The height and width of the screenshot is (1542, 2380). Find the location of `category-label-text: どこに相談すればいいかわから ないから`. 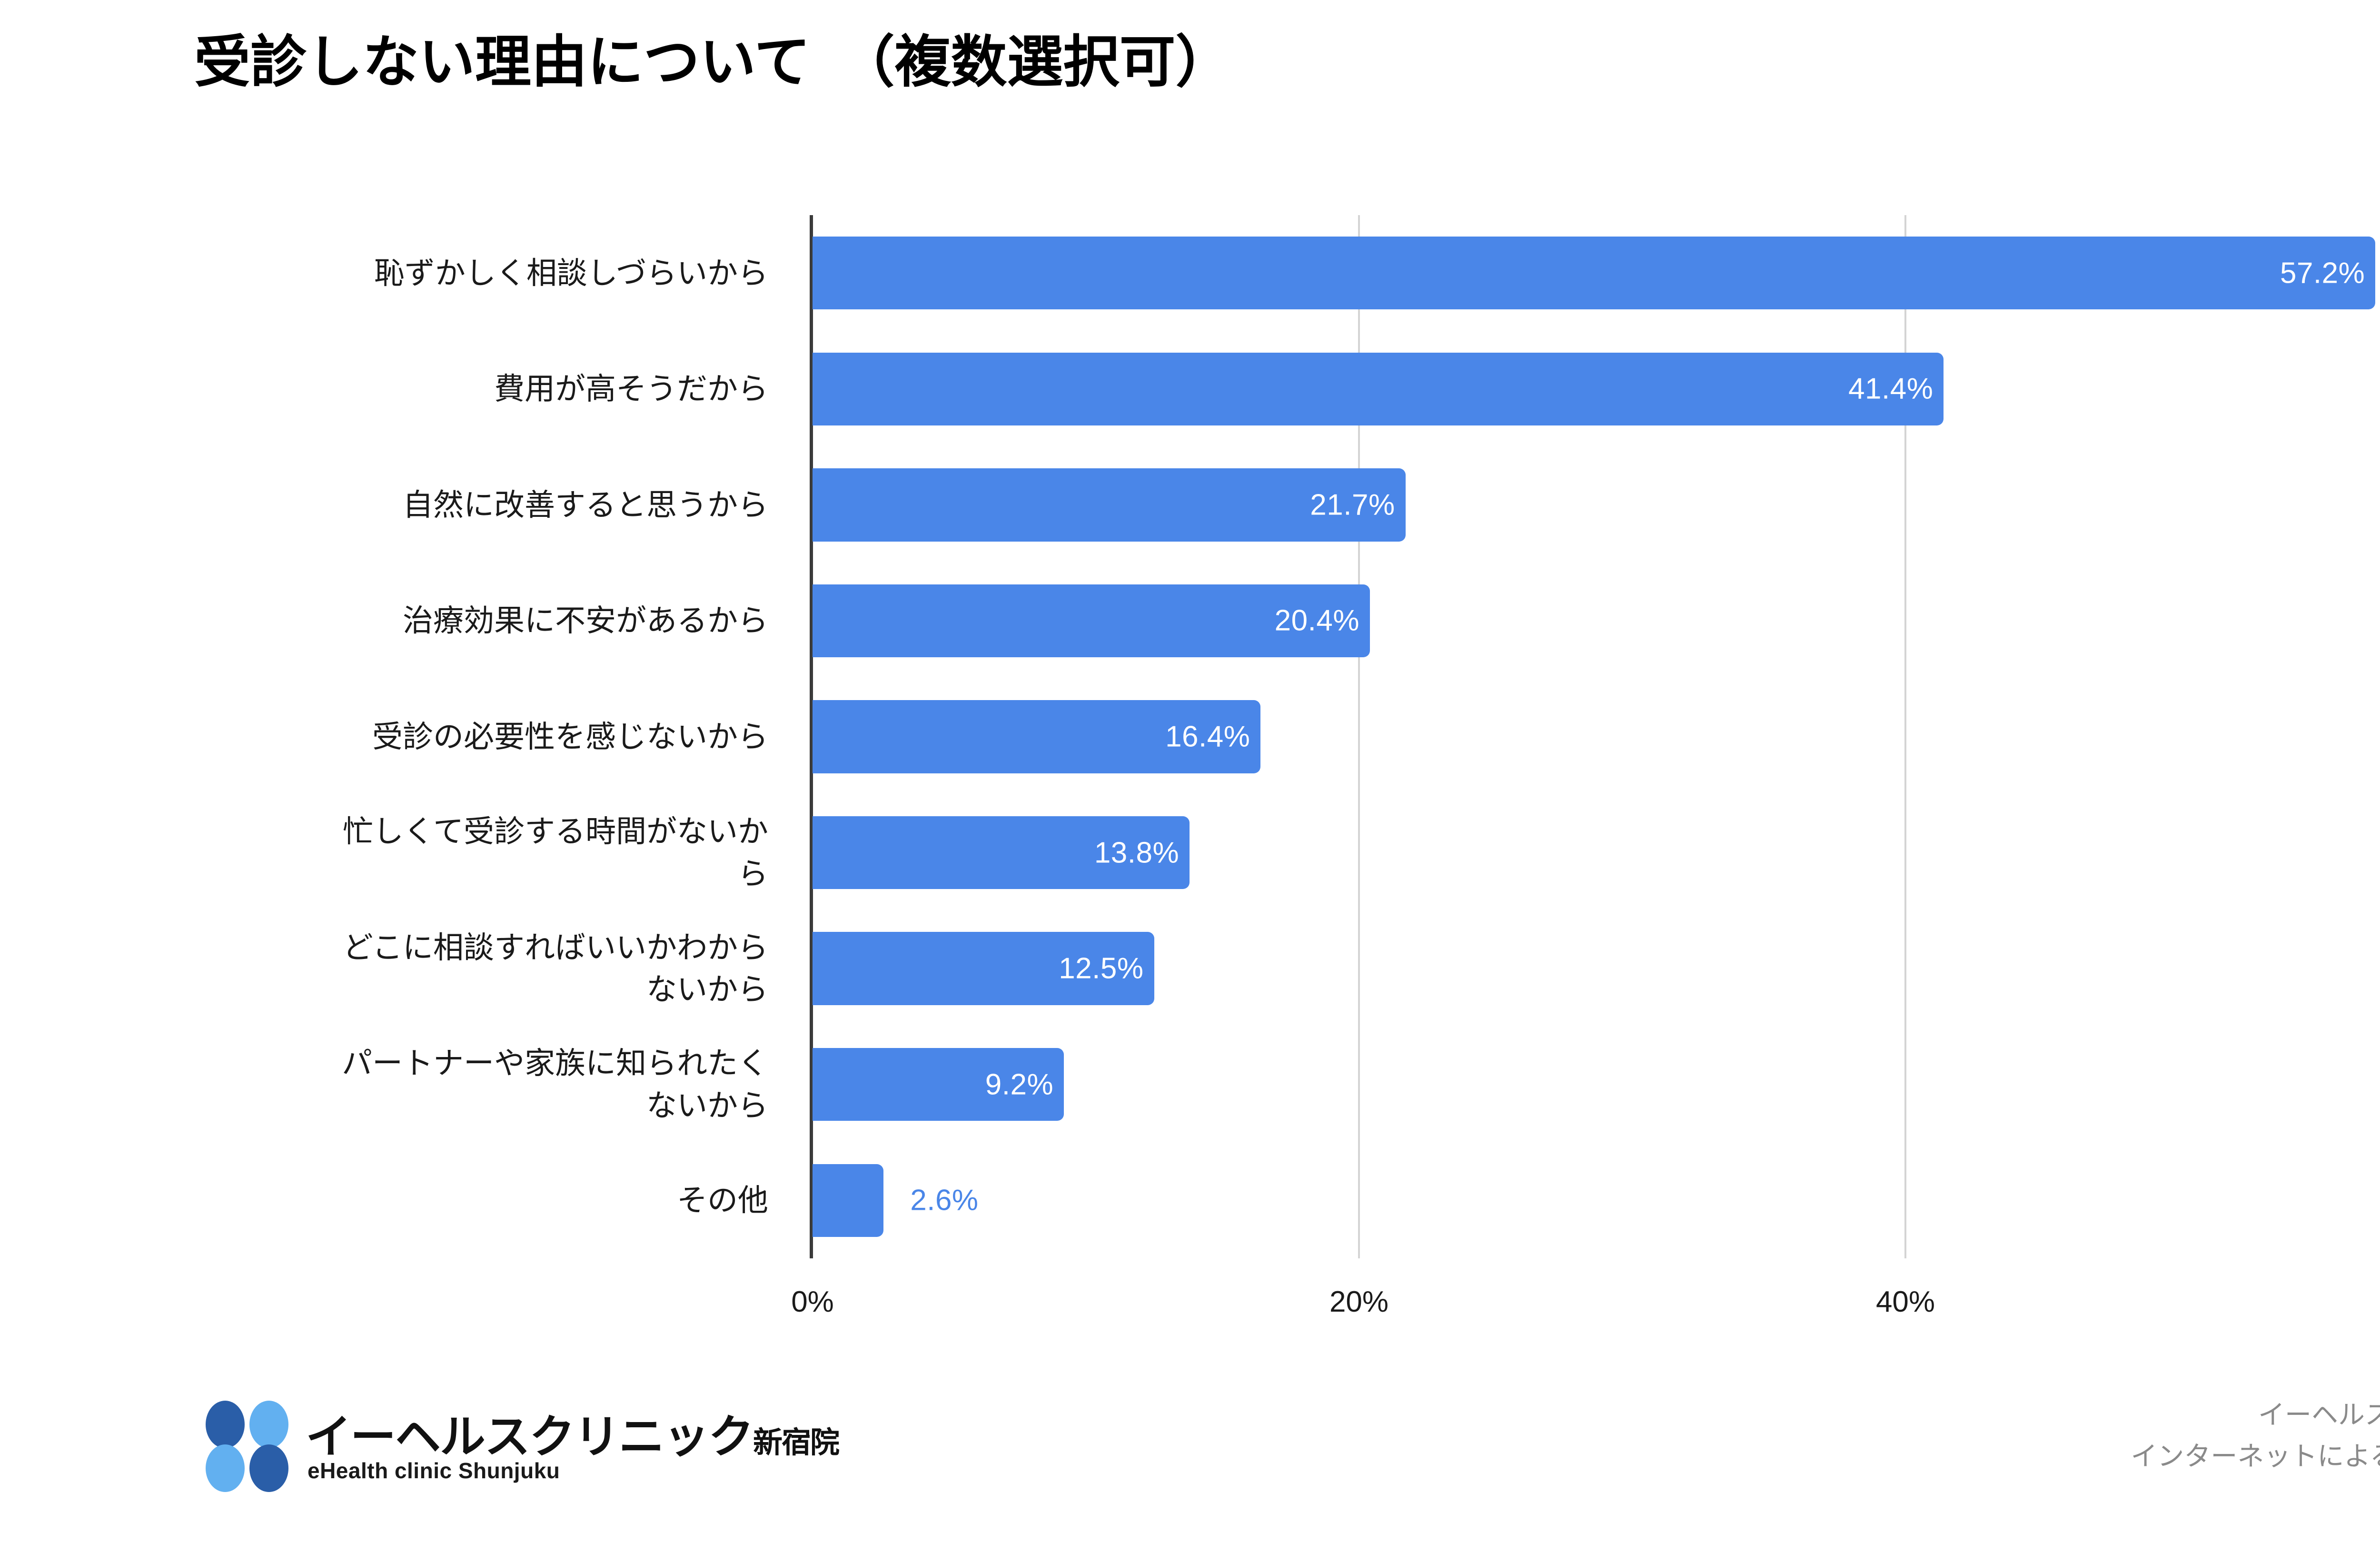

category-label-text: どこに相談すればいいかわから ないから is located at coordinates (555, 968).